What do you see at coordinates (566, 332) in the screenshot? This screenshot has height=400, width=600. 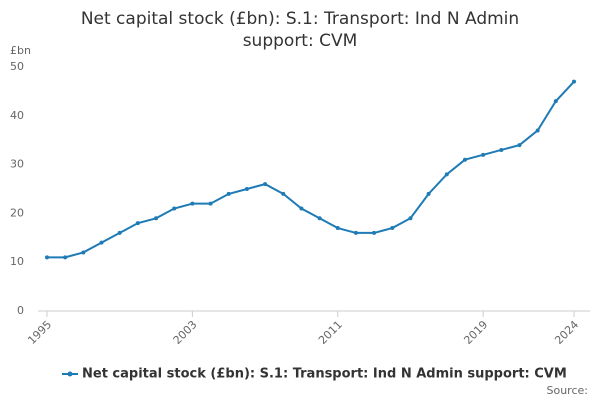 I see `x-tick-label: 2024` at bounding box center [566, 332].